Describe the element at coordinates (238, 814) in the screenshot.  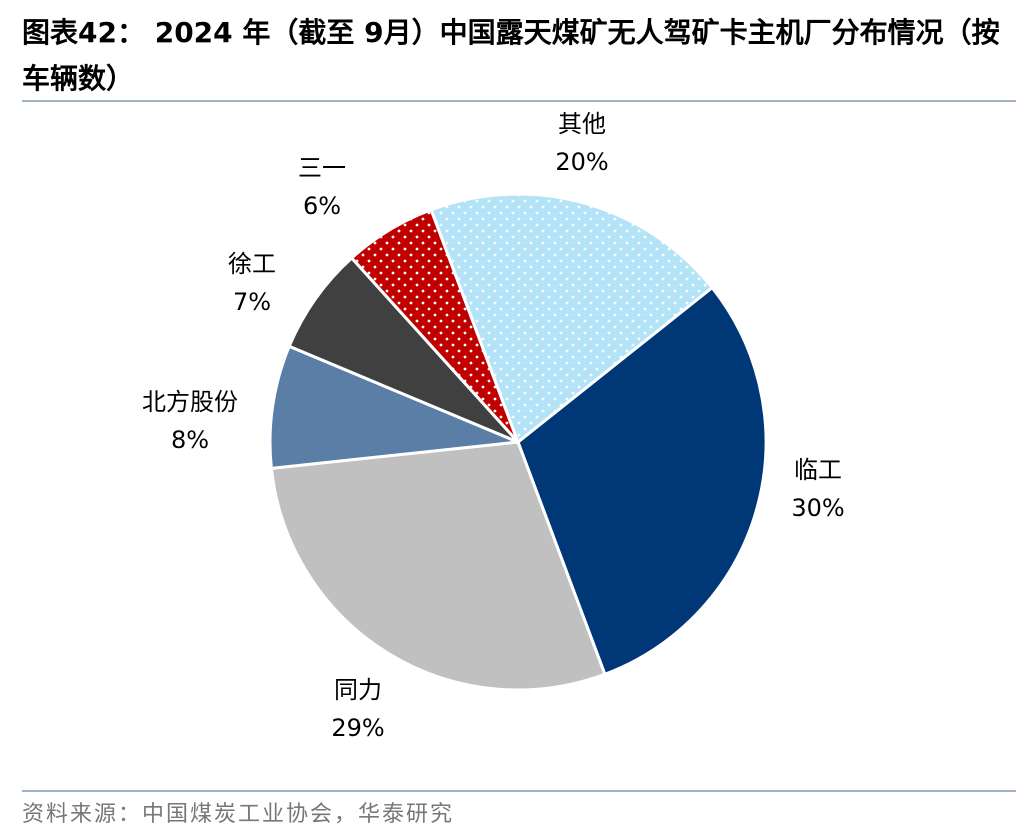
I see `source-note: 资料来源：中国煤炭工业协会，华泰研究` at that location.